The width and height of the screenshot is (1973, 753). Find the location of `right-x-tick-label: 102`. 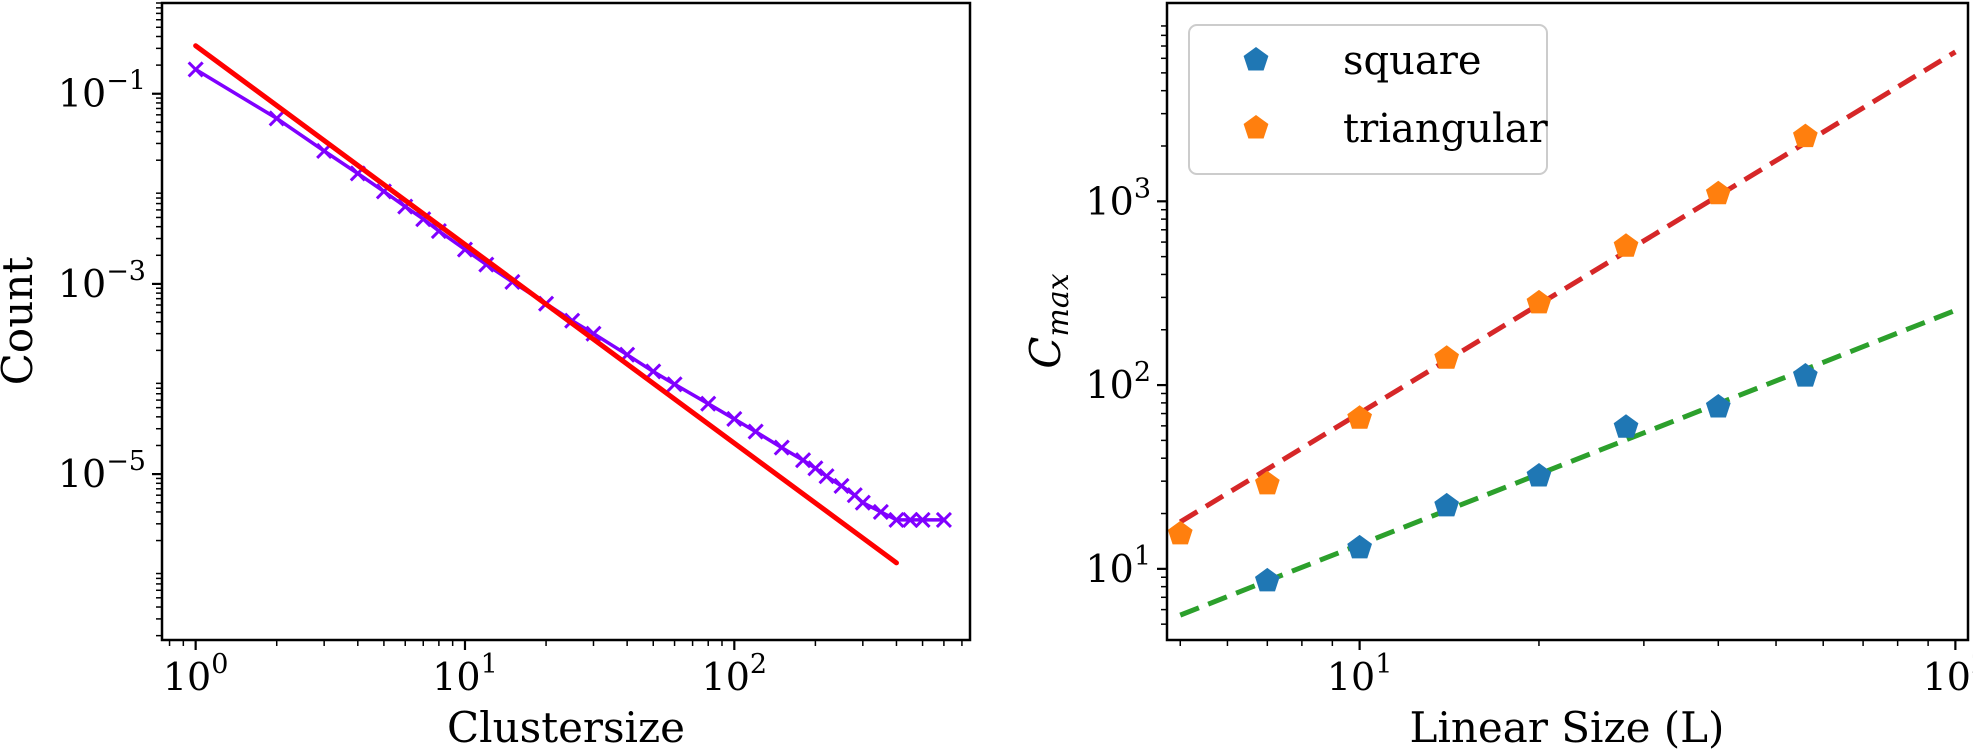

right-x-tick-label: 102 is located at coordinates (1948, 674).